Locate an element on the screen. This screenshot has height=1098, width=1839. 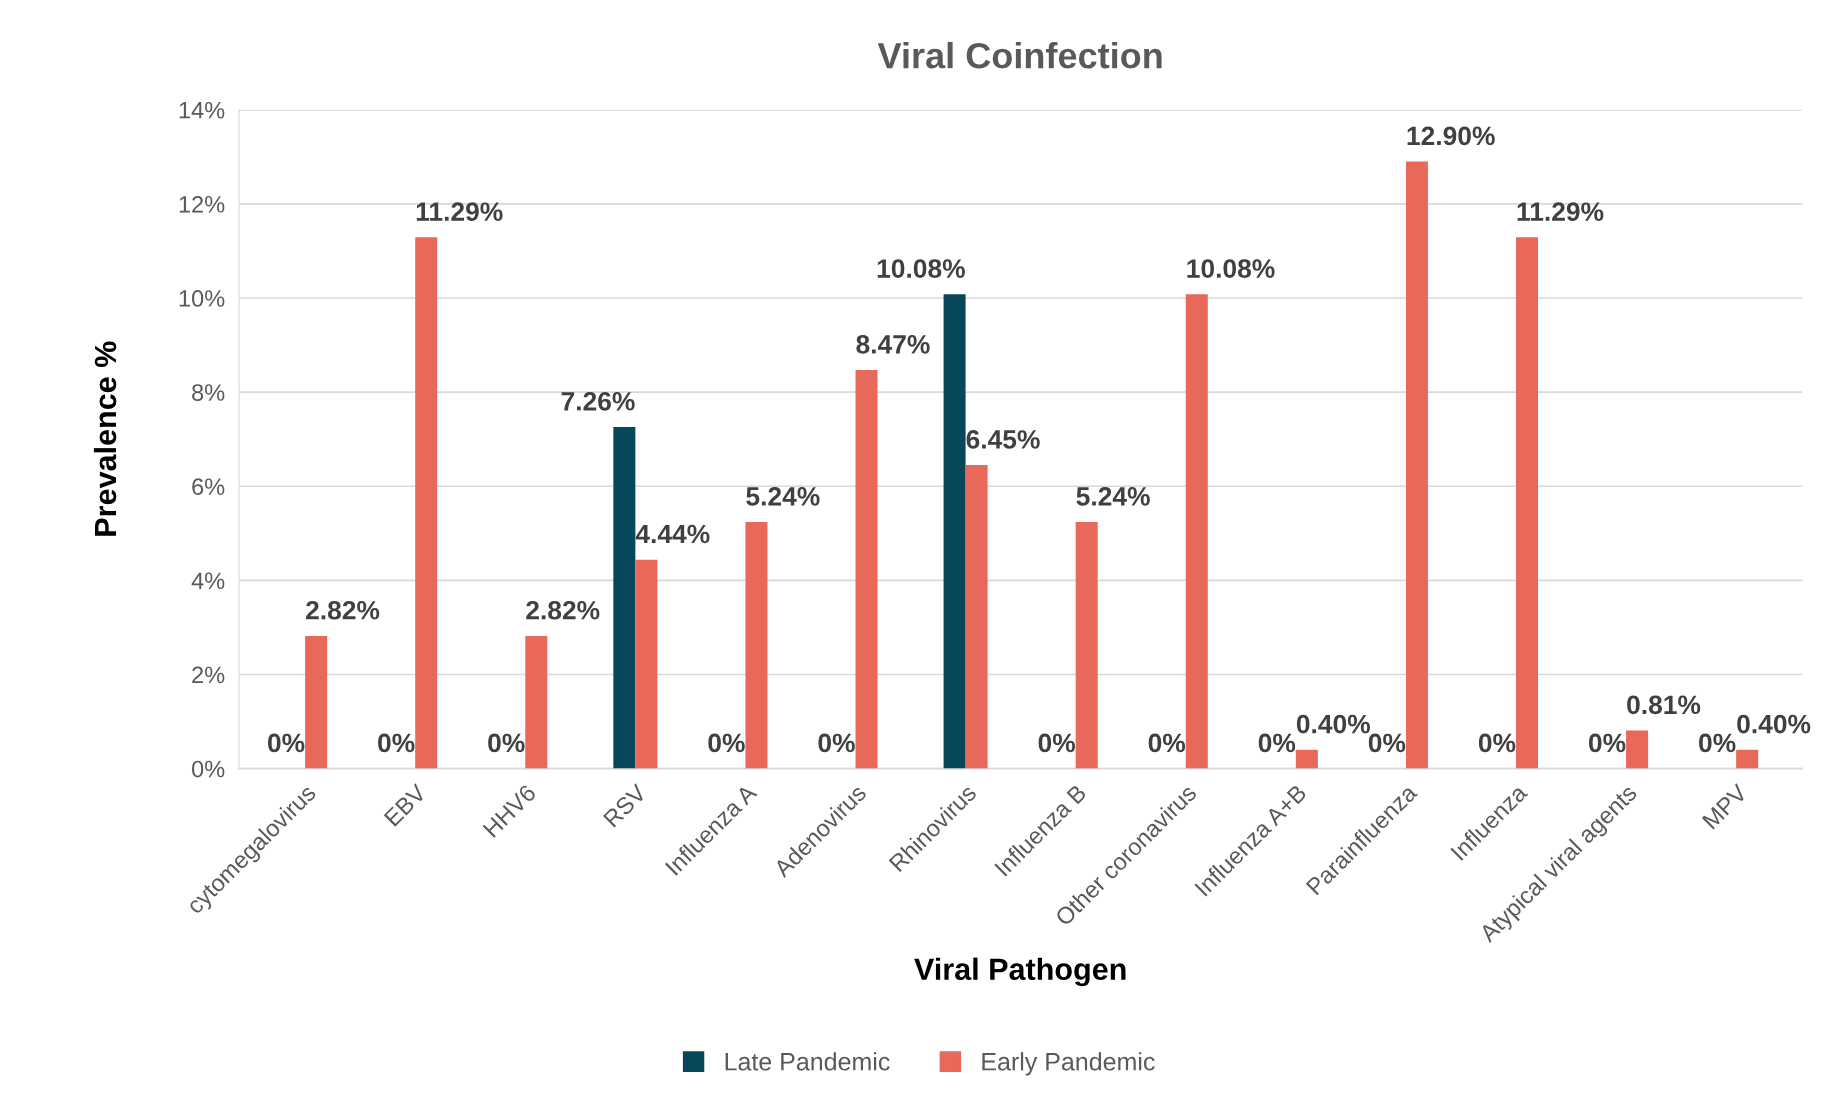
chart-title: Viral Coinfection is located at coordinates (1019, 55).